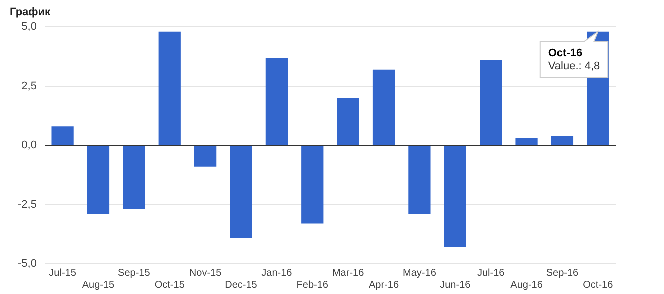 The image size is (664, 294). Describe the element at coordinates (312, 285) in the screenshot. I see `x-tick-label: Feb-16` at that location.